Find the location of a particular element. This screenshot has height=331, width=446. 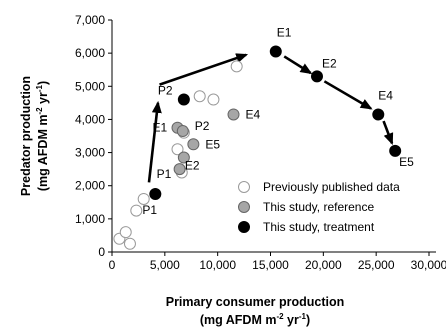

label-this-study-treatment-e1: E1 is located at coordinates (284, 32).